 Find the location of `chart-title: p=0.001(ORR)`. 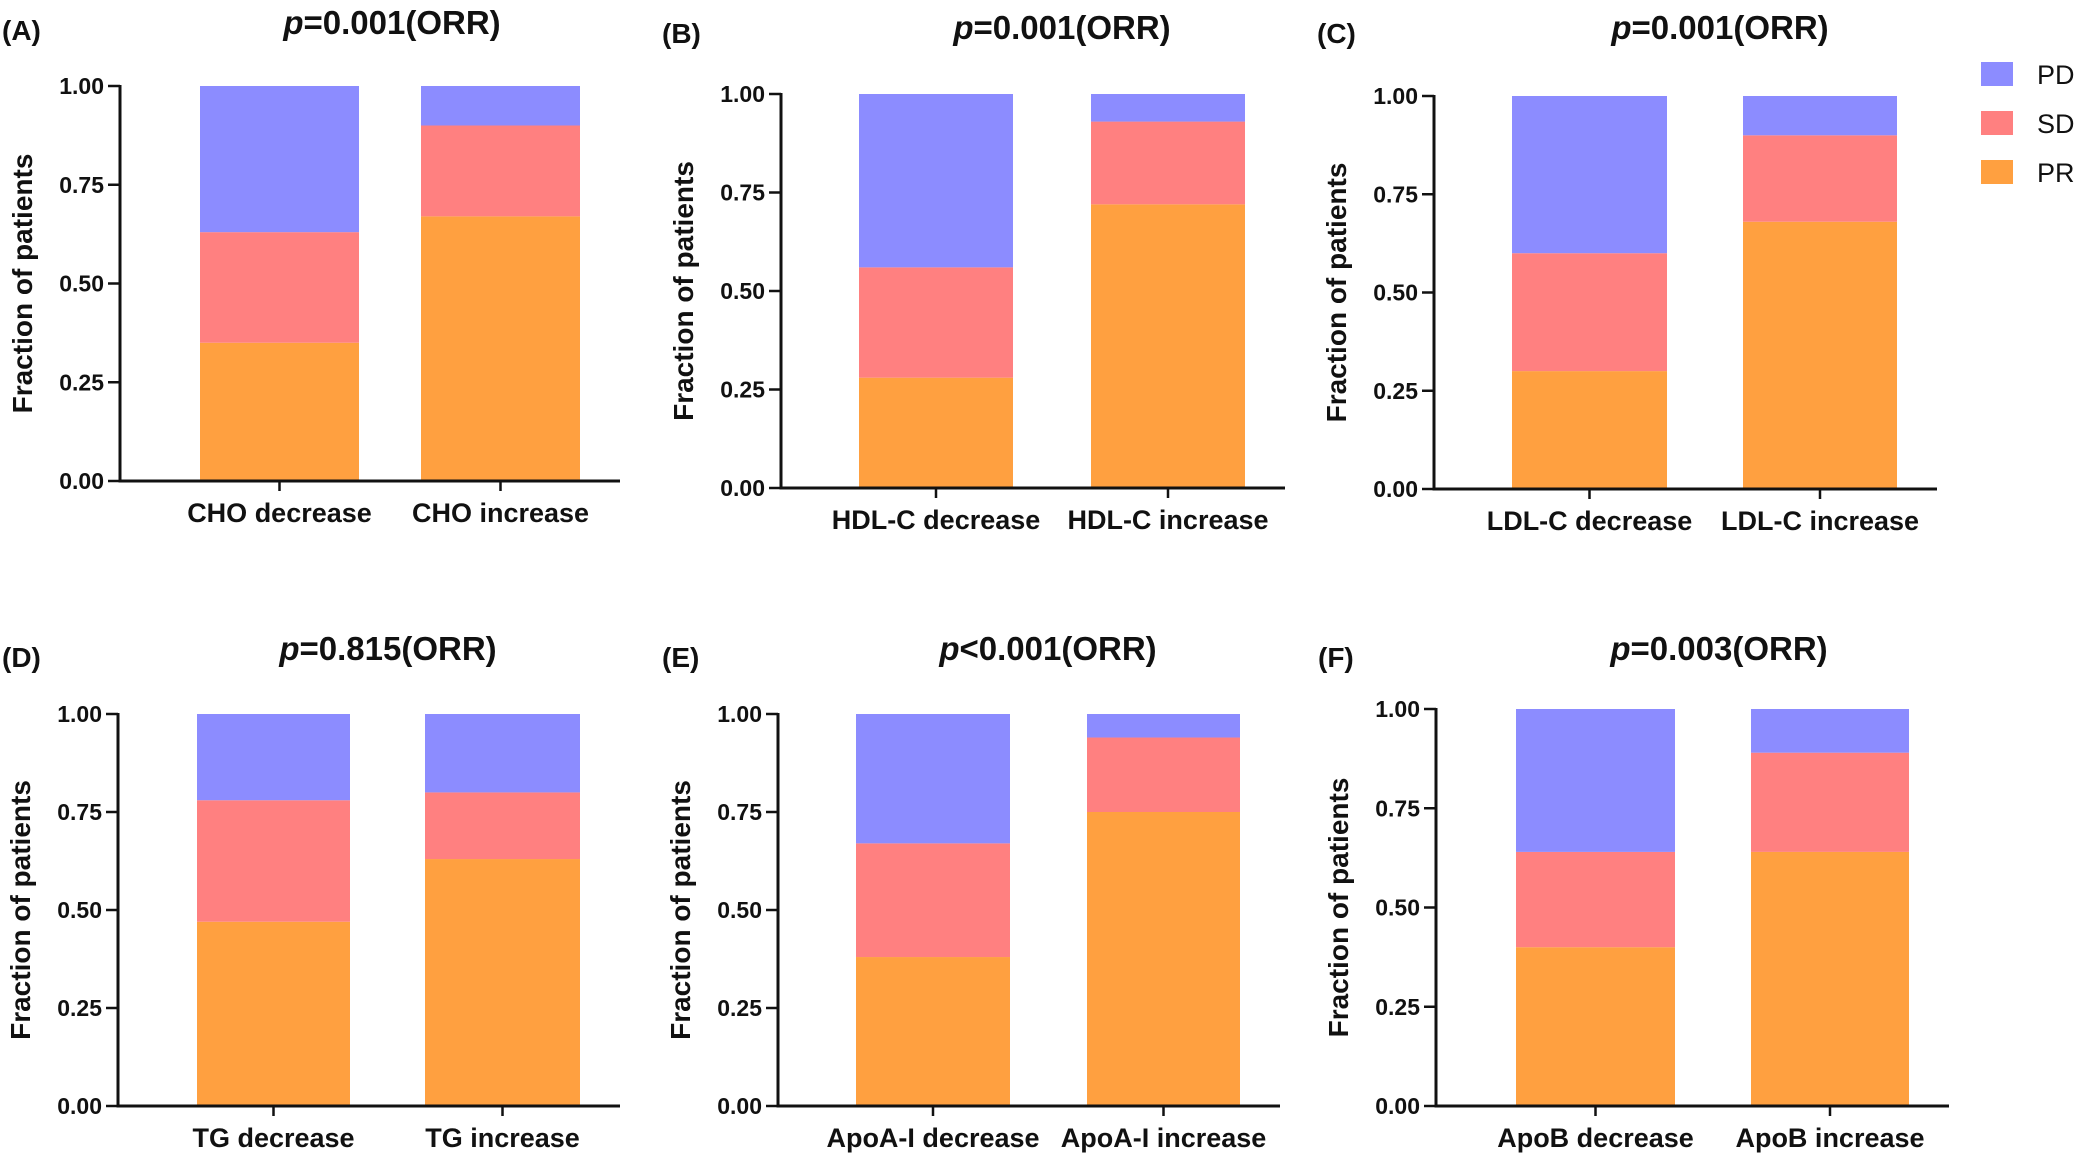

chart-title: p=0.001(ORR) is located at coordinates (1719, 27).